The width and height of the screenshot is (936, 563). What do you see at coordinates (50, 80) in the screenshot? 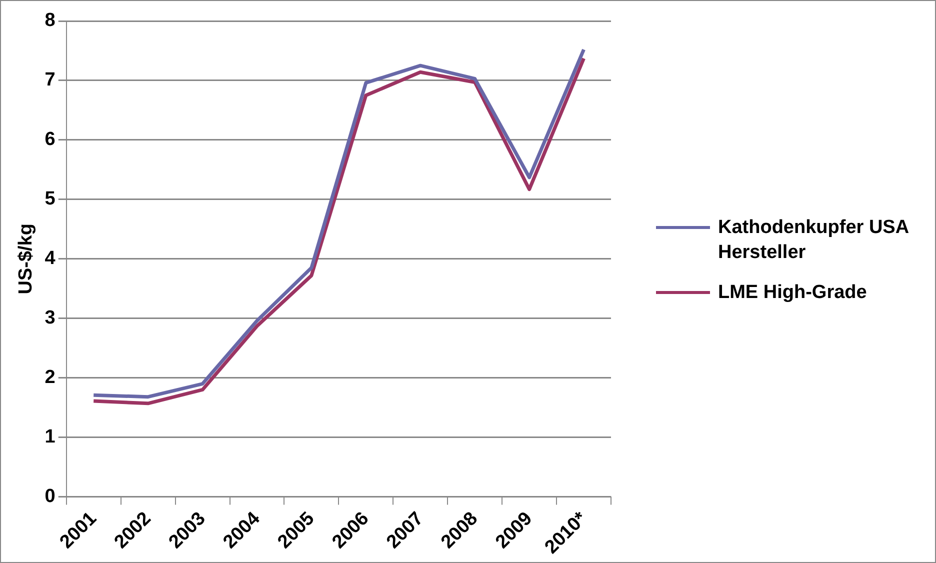
I see `y-tick-label: 7` at bounding box center [50, 80].